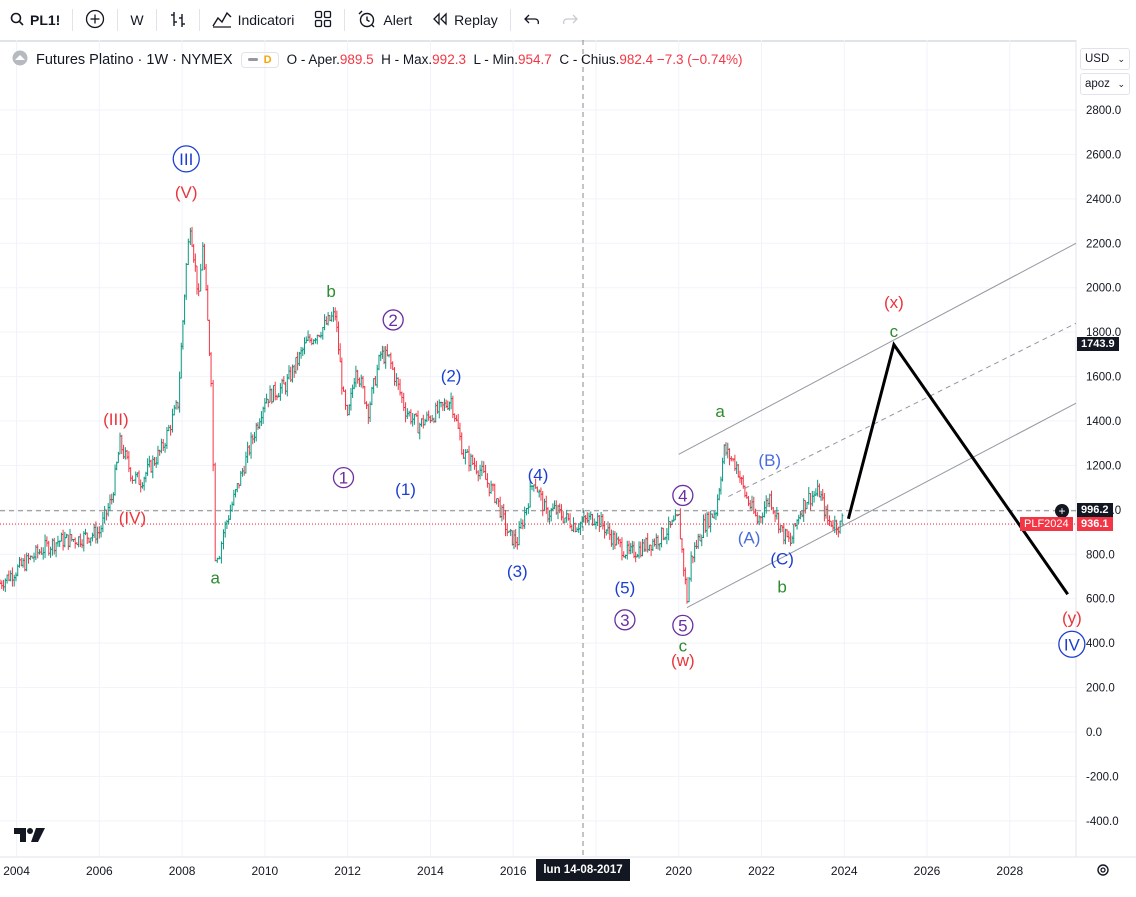 This screenshot has height=897, width=1136. Describe the element at coordinates (761, 871) in the screenshot. I see `x-tick-label: 2022` at that location.